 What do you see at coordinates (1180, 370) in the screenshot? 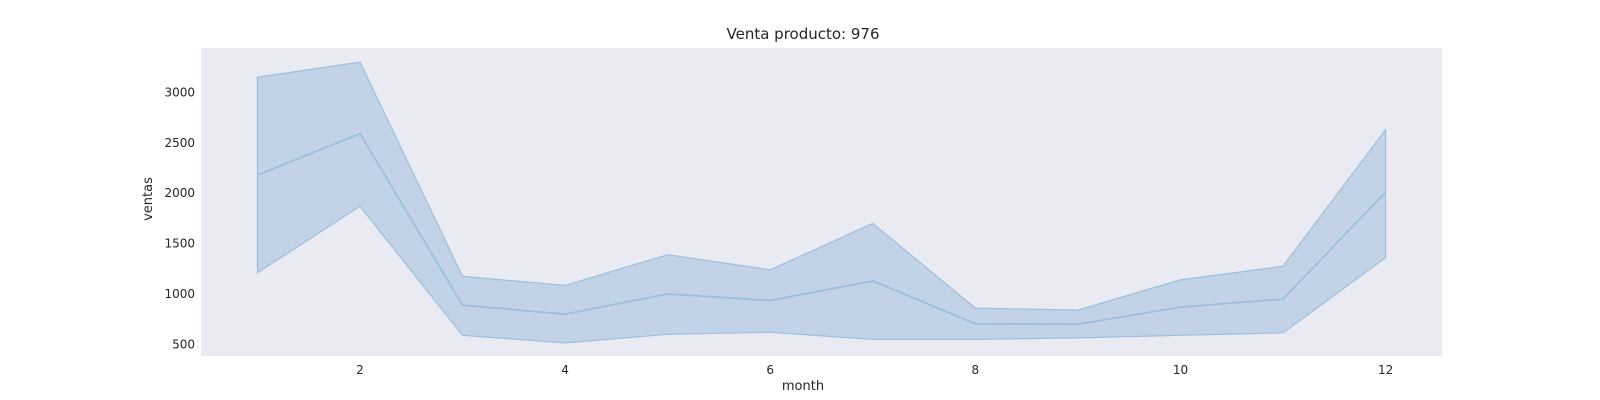
I see `x-tick-label: 10` at bounding box center [1180, 370].